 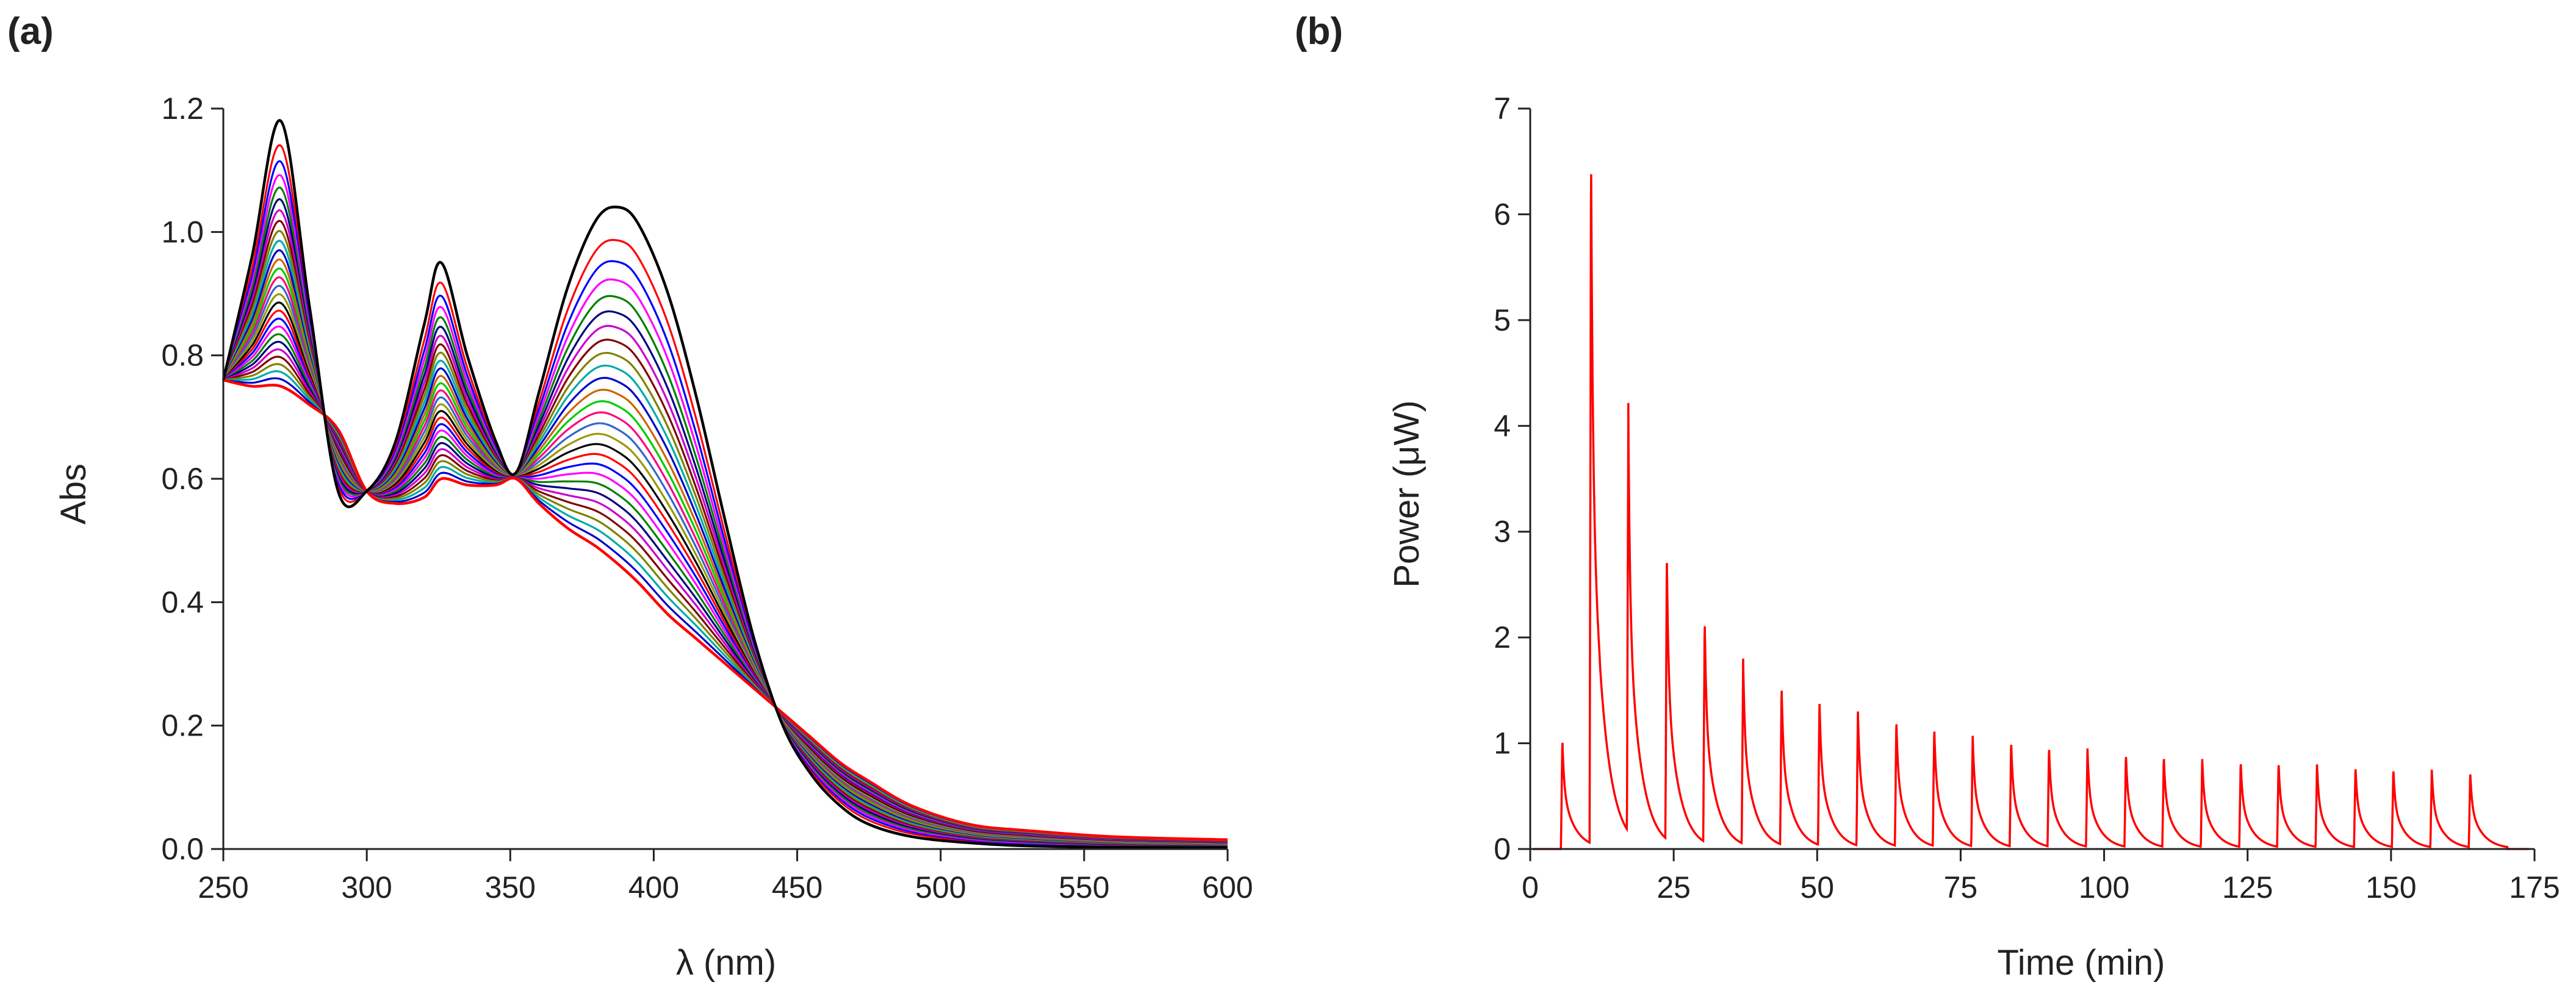 I want to click on panel-b-x-tick-label: 75, so click(x=1961, y=887).